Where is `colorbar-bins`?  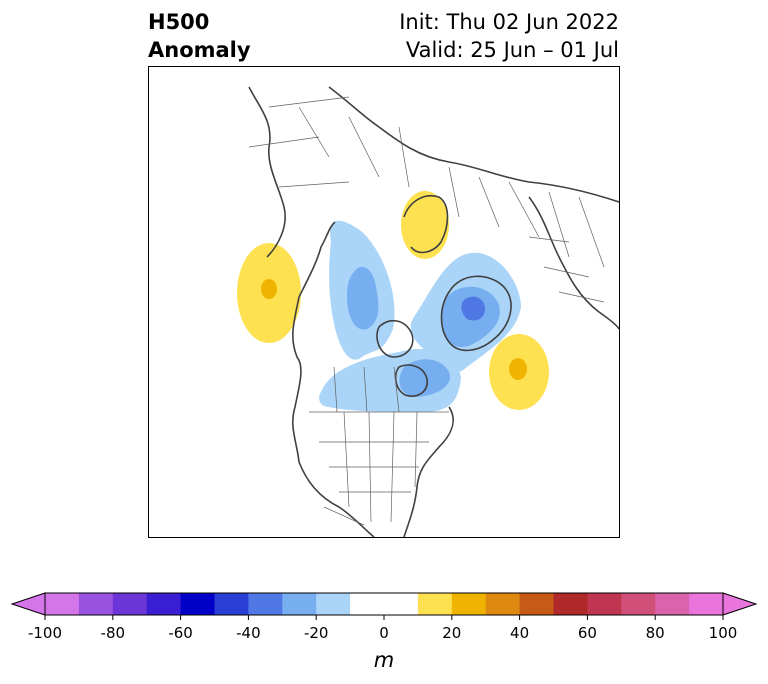 colorbar-bins is located at coordinates (384, 604).